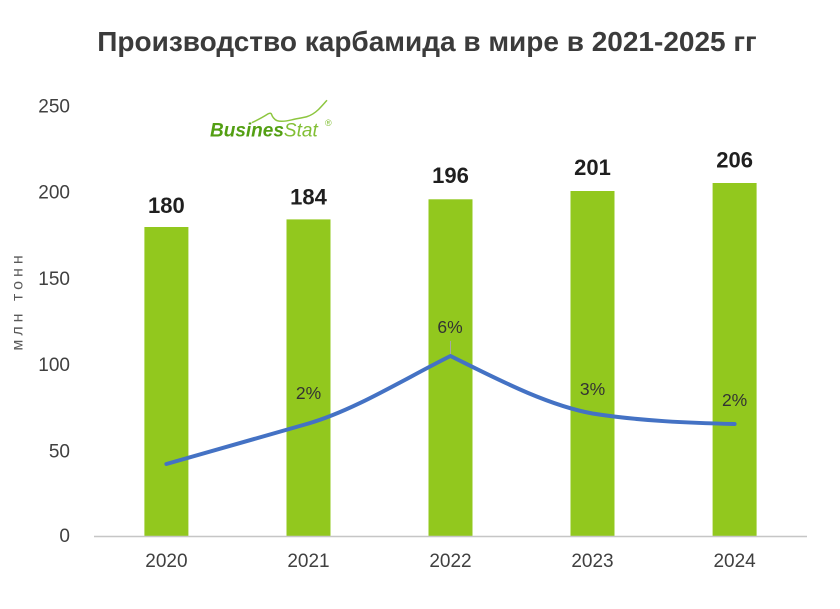  I want to click on svg-text: 200, so click(54, 193).